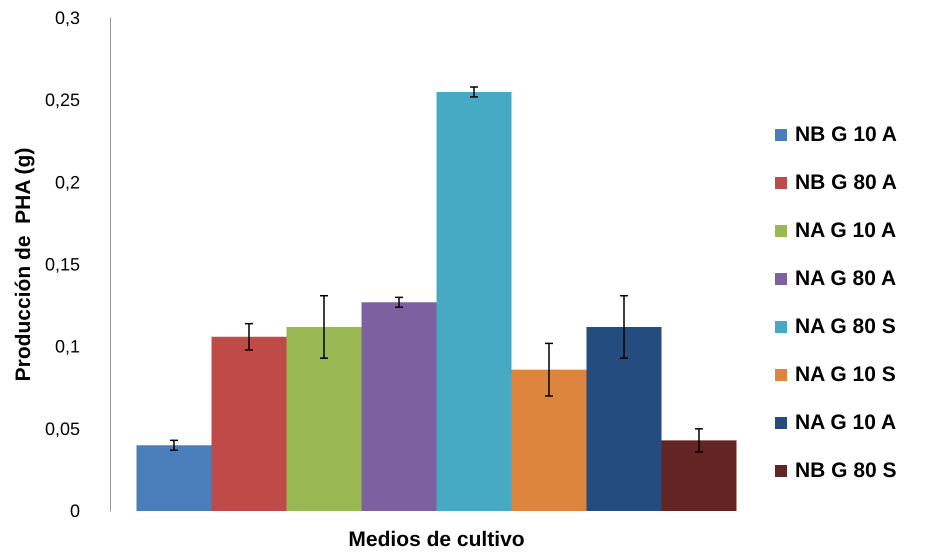  I want to click on y-tick-label: 0,3, so click(67, 18).